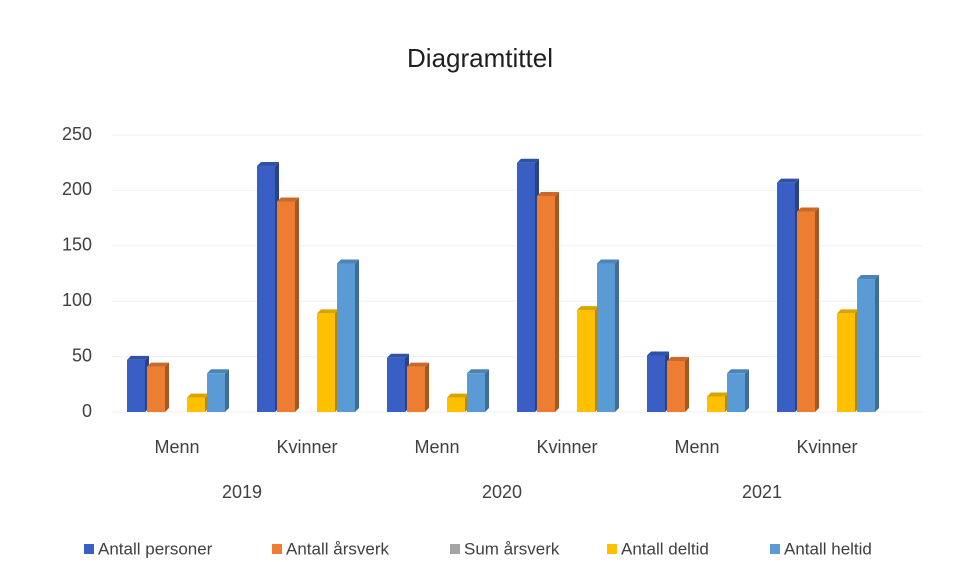 This screenshot has width=957, height=562. What do you see at coordinates (82, 355) in the screenshot?
I see `y-tick-label: 50` at bounding box center [82, 355].